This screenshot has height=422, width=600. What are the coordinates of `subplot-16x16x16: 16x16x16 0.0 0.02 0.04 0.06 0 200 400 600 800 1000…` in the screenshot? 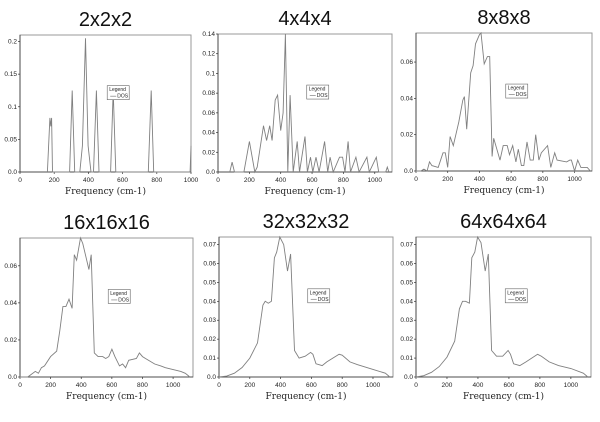 It's located at (99, 307).